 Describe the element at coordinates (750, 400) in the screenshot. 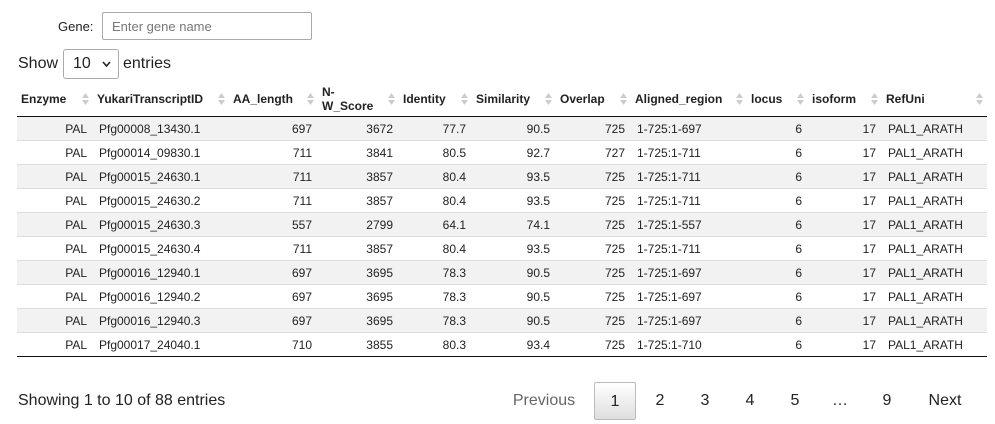

I see `page-4-button: 4` at that location.